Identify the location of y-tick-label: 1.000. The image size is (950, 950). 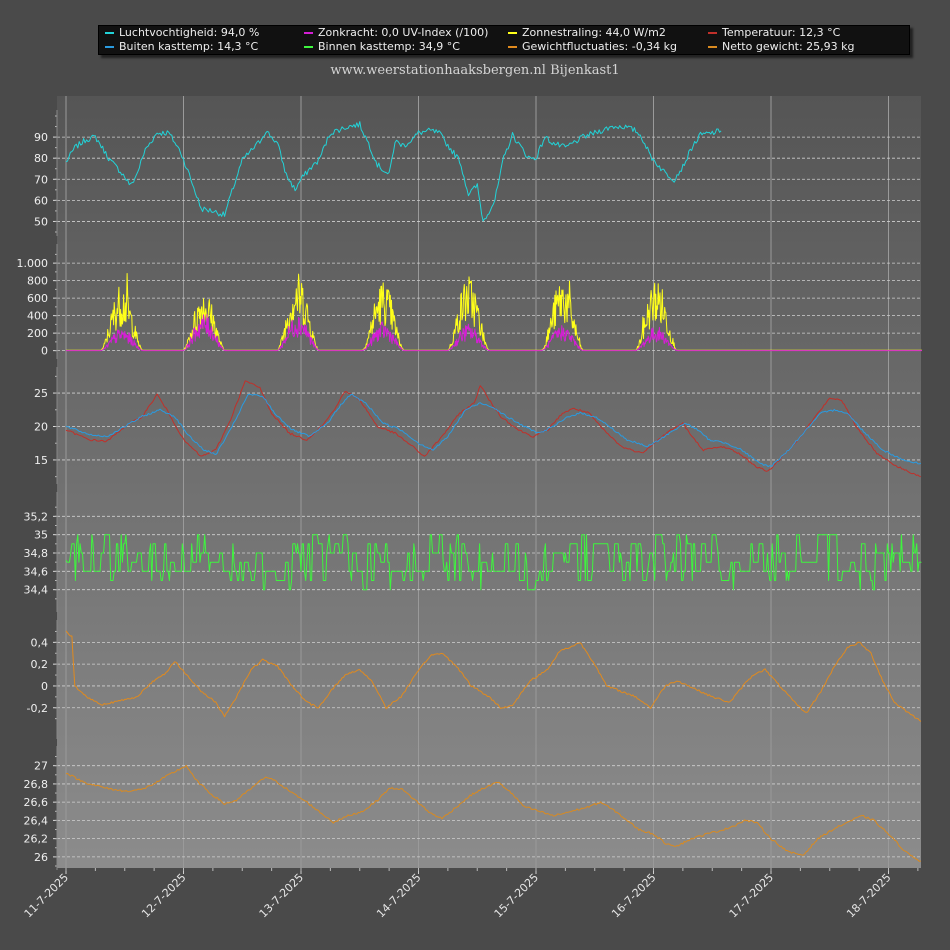
(33, 263).